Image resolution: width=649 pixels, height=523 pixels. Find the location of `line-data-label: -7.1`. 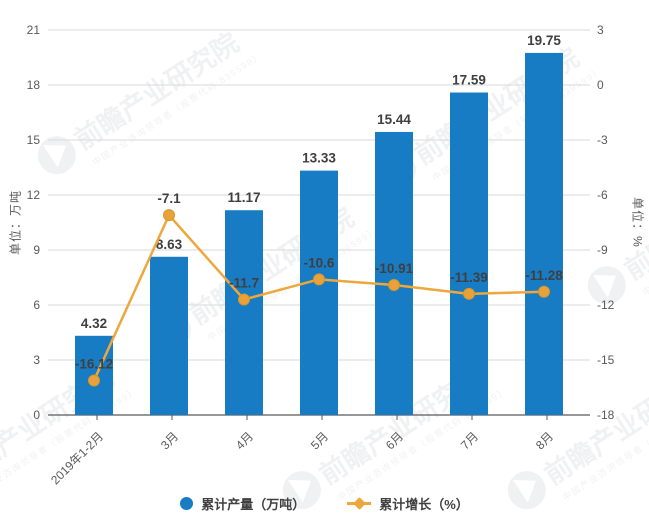

line-data-label: -7.1 is located at coordinates (169, 198).